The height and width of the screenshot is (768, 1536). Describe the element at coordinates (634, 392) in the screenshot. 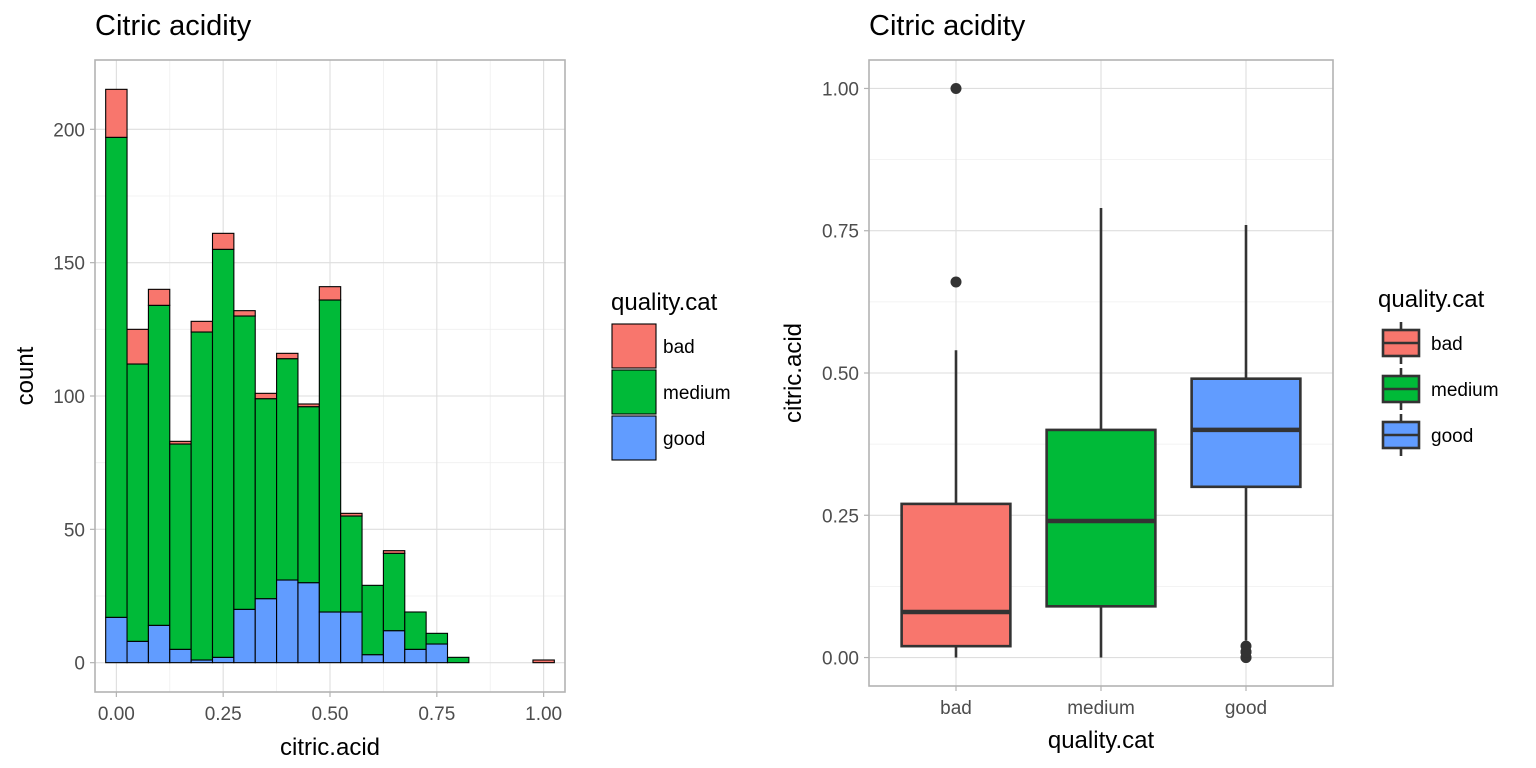

I see `histogram-legend-key-medium` at that location.